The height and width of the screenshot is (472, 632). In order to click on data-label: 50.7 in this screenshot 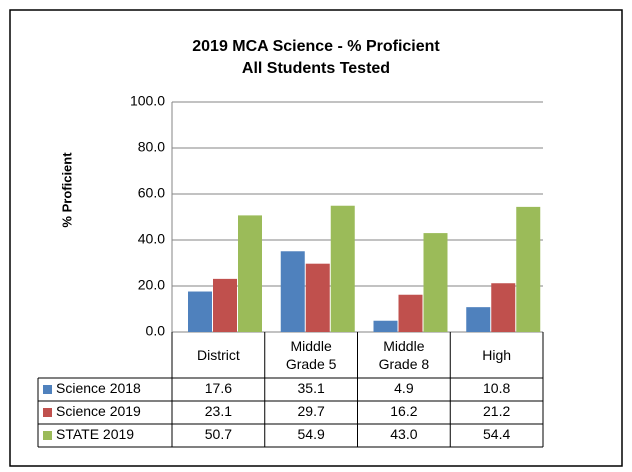, I will do `click(218, 434)`.